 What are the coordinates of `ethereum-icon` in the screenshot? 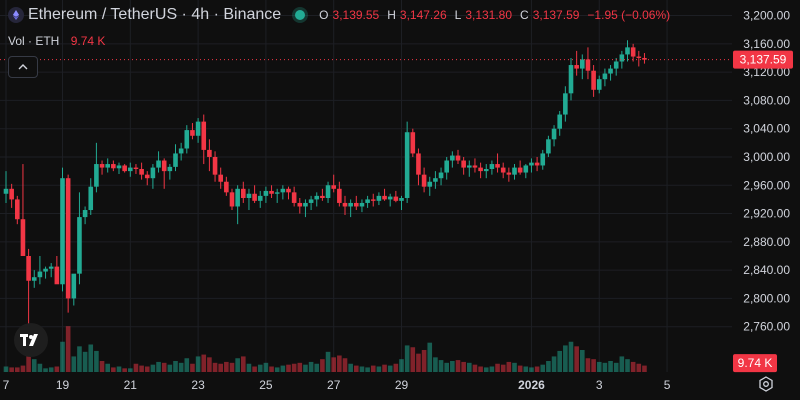 It's located at (16, 15).